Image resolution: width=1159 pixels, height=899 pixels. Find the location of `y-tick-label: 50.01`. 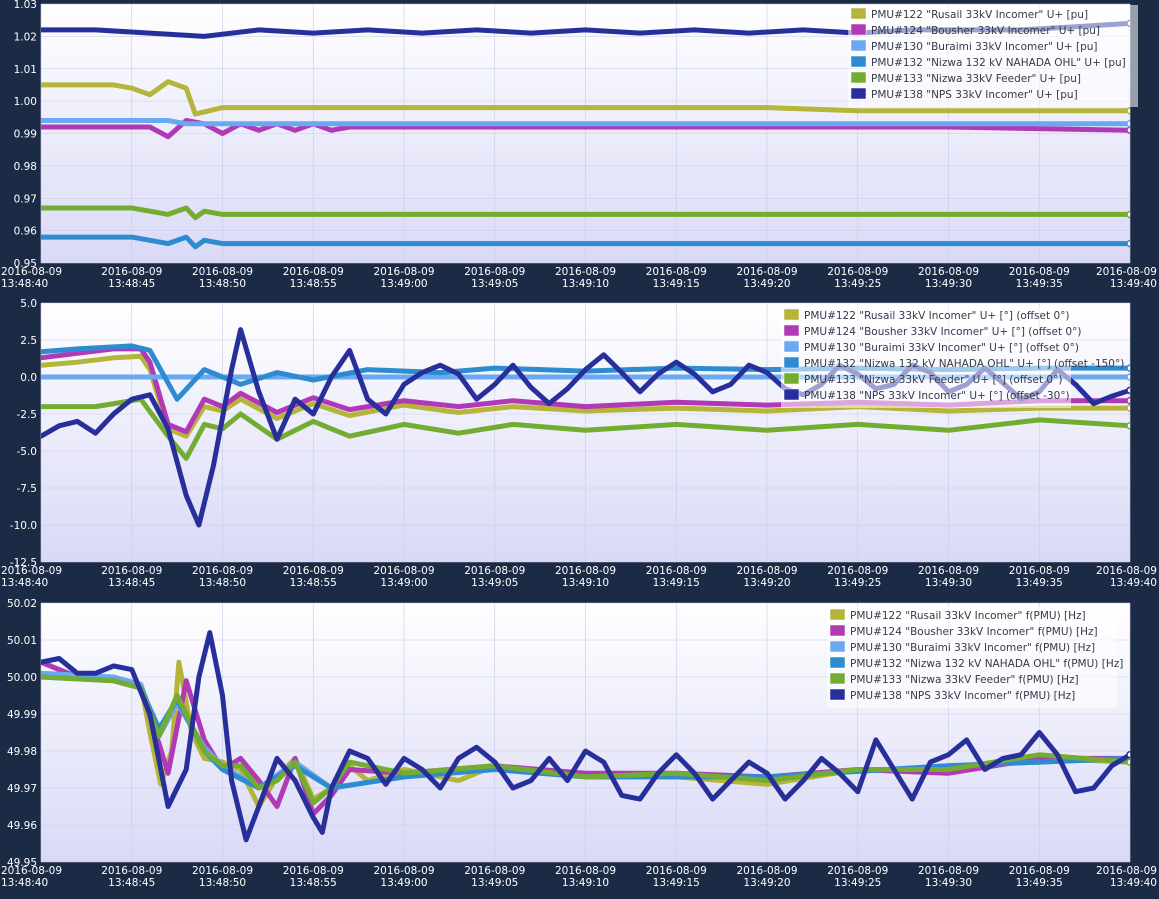

y-tick-label: 50.01 is located at coordinates (22, 641).